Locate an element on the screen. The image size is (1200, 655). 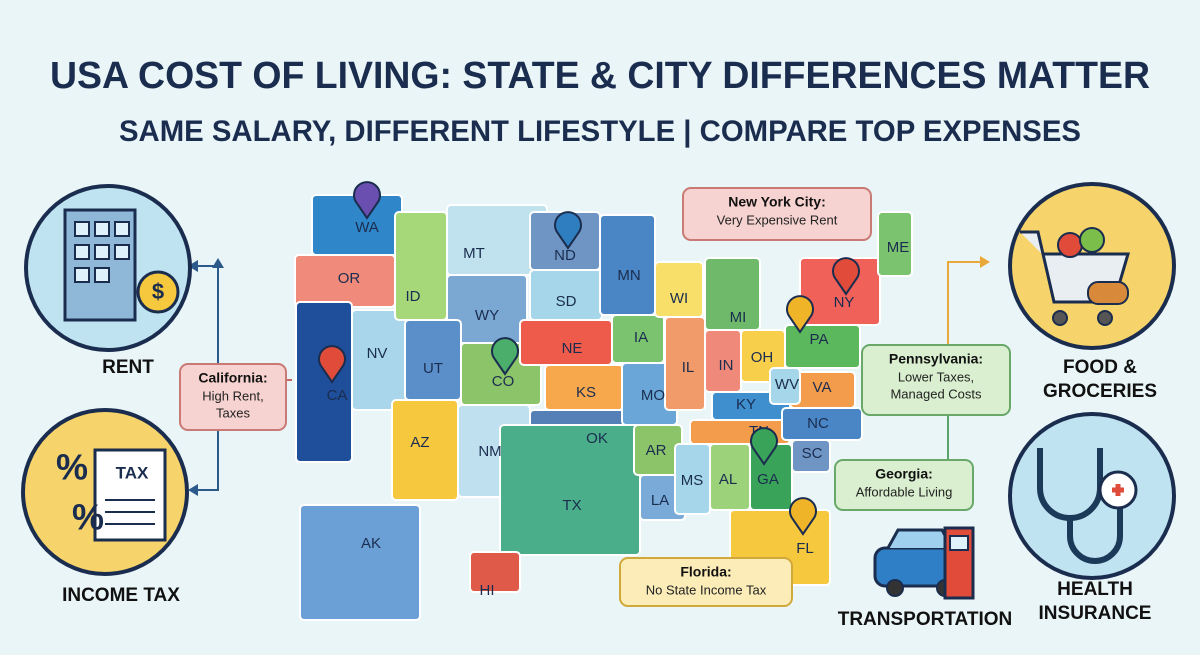
callout-title: Georgia: is located at coordinates (904, 474).